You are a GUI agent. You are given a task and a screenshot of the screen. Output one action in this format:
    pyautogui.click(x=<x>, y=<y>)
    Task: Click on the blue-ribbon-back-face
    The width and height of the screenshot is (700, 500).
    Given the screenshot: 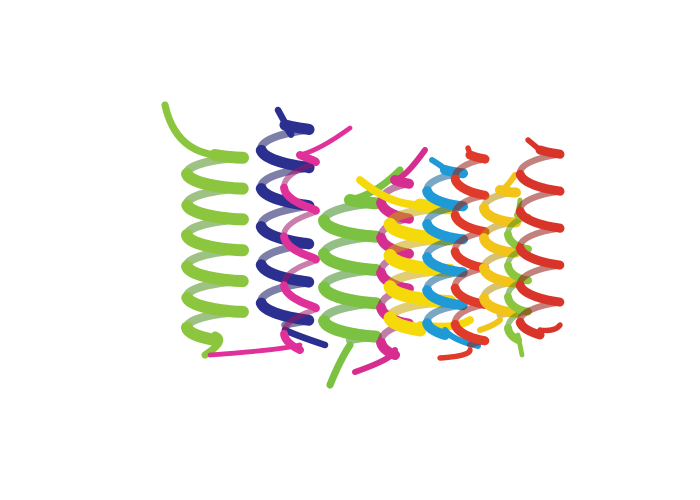 What is the action you would take?
    pyautogui.click(x=445, y=247)
    